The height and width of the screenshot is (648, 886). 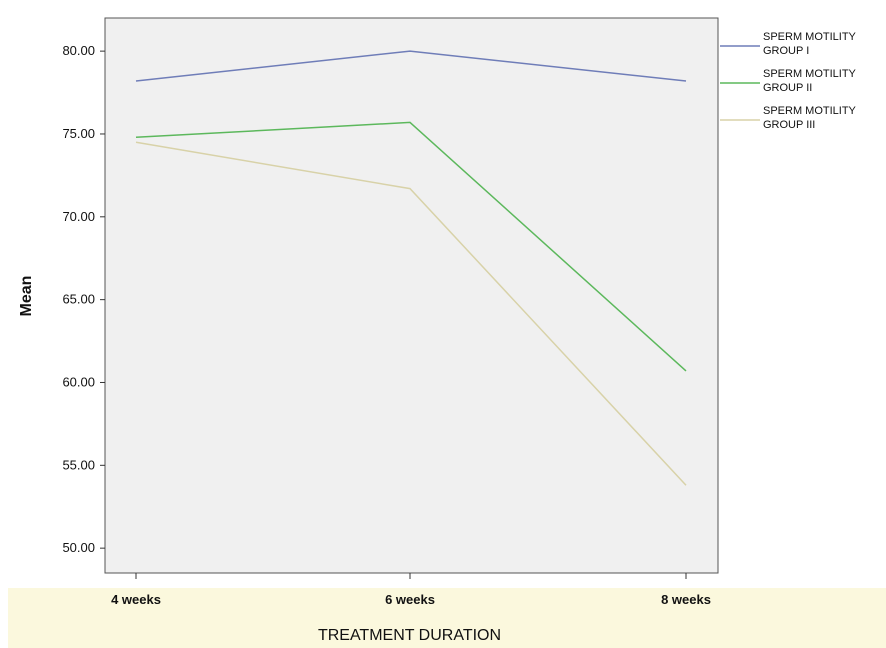 What do you see at coordinates (447, 618) in the screenshot?
I see `x-axis-band` at bounding box center [447, 618].